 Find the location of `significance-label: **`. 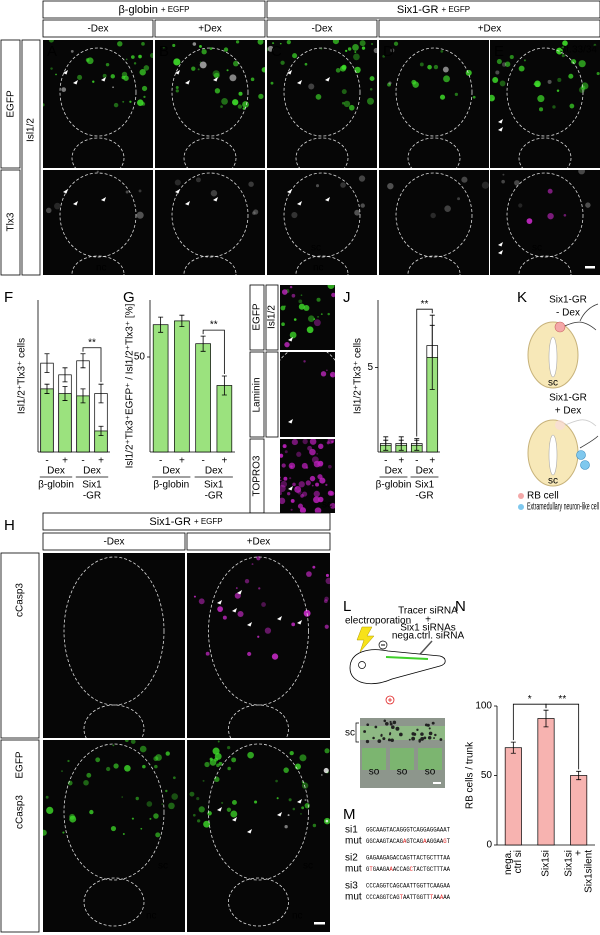

significance-label: ** is located at coordinates (214, 325).